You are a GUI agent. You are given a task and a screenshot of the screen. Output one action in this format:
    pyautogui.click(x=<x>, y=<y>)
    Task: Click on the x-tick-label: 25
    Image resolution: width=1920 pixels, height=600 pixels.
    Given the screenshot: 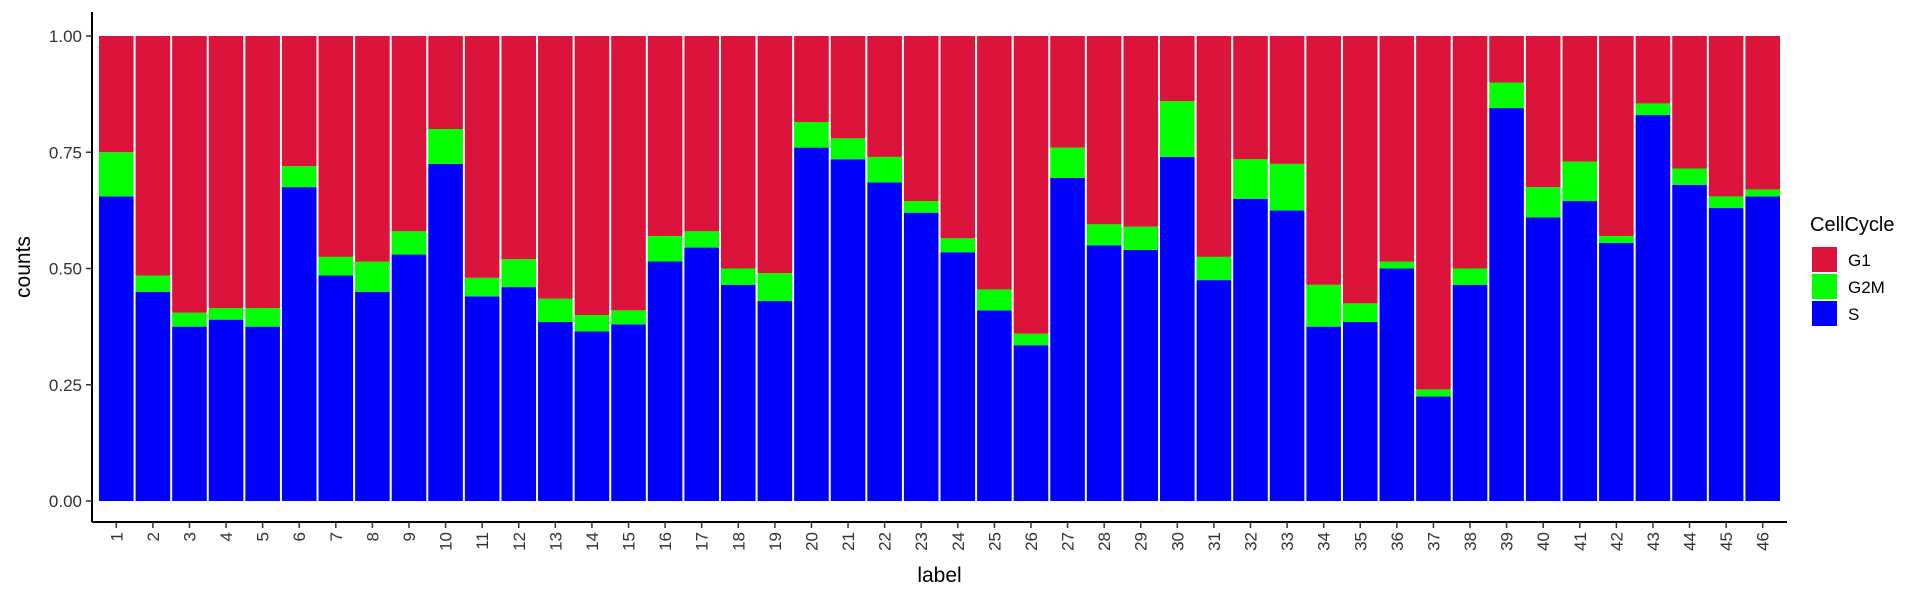 What is the action you would take?
    pyautogui.click(x=994, y=541)
    